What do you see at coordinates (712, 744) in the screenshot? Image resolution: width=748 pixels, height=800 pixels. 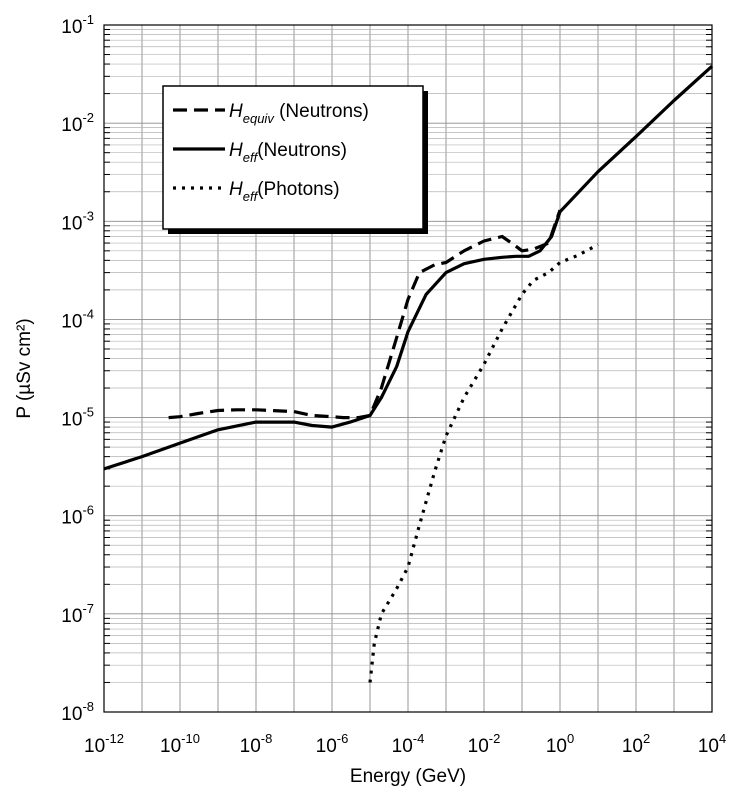 I see `x-tick-label: 10⁴` at bounding box center [712, 744].